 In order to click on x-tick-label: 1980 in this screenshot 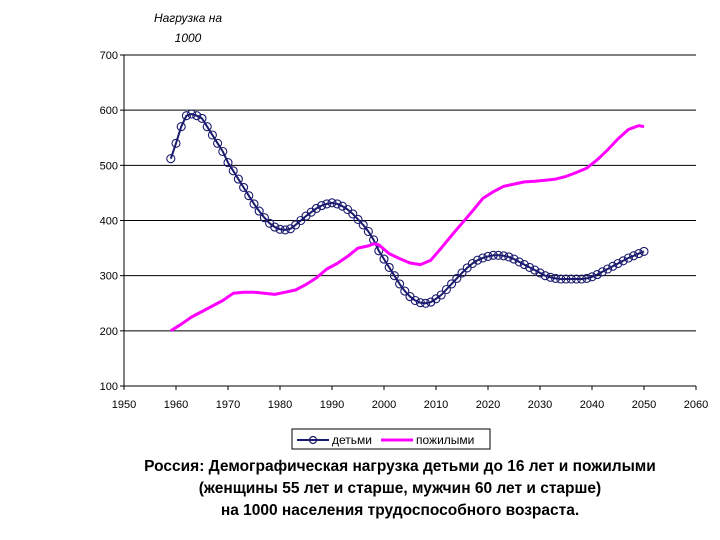, I will do `click(280, 405)`.